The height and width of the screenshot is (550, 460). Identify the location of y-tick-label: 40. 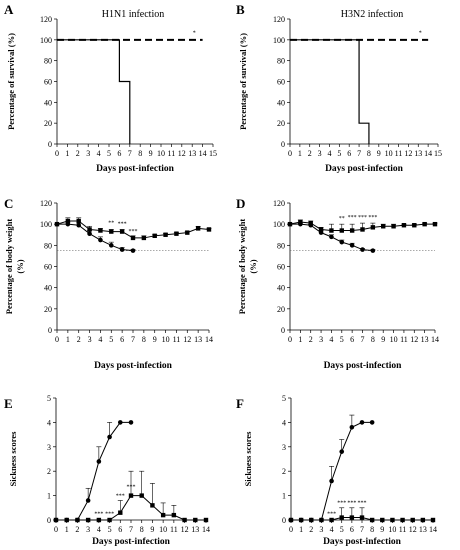
(48, 288).